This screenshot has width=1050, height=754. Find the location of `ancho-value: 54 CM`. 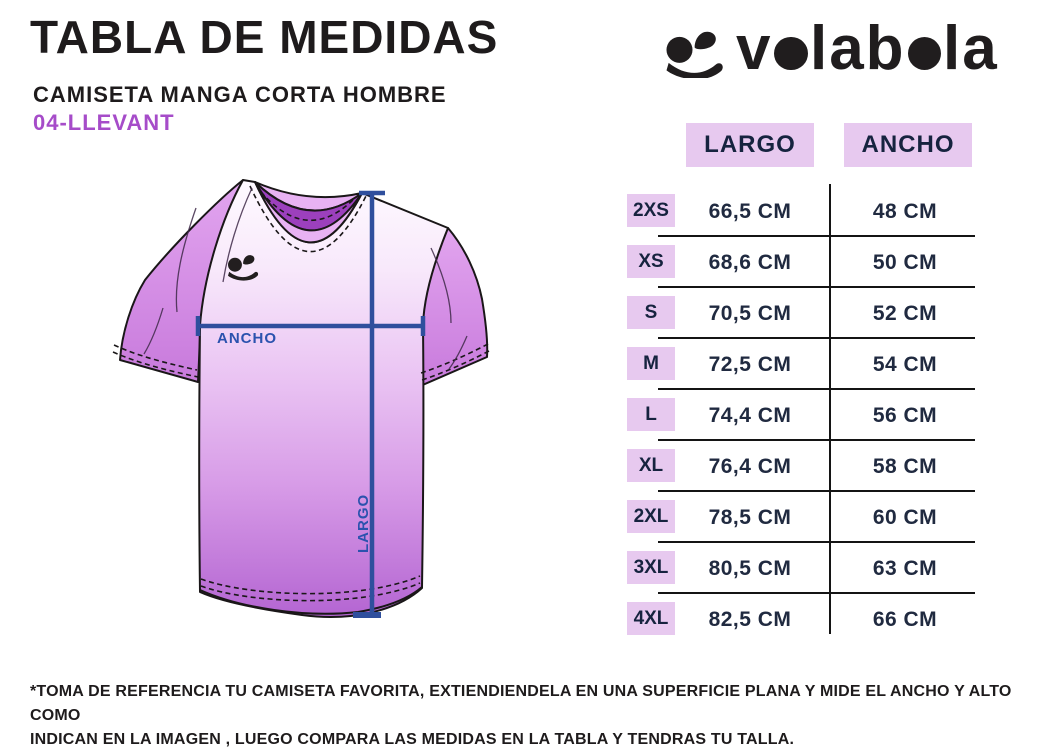

ancho-value: 54 CM is located at coordinates (905, 364).